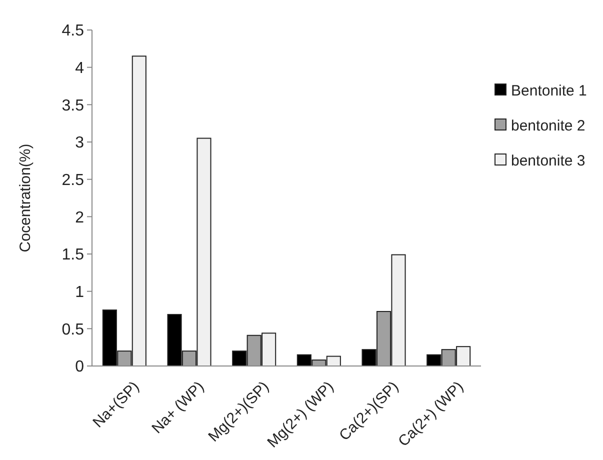 The image size is (603, 460). What do you see at coordinates (548, 125) in the screenshot?
I see `legend-label: bentonite 2` at bounding box center [548, 125].